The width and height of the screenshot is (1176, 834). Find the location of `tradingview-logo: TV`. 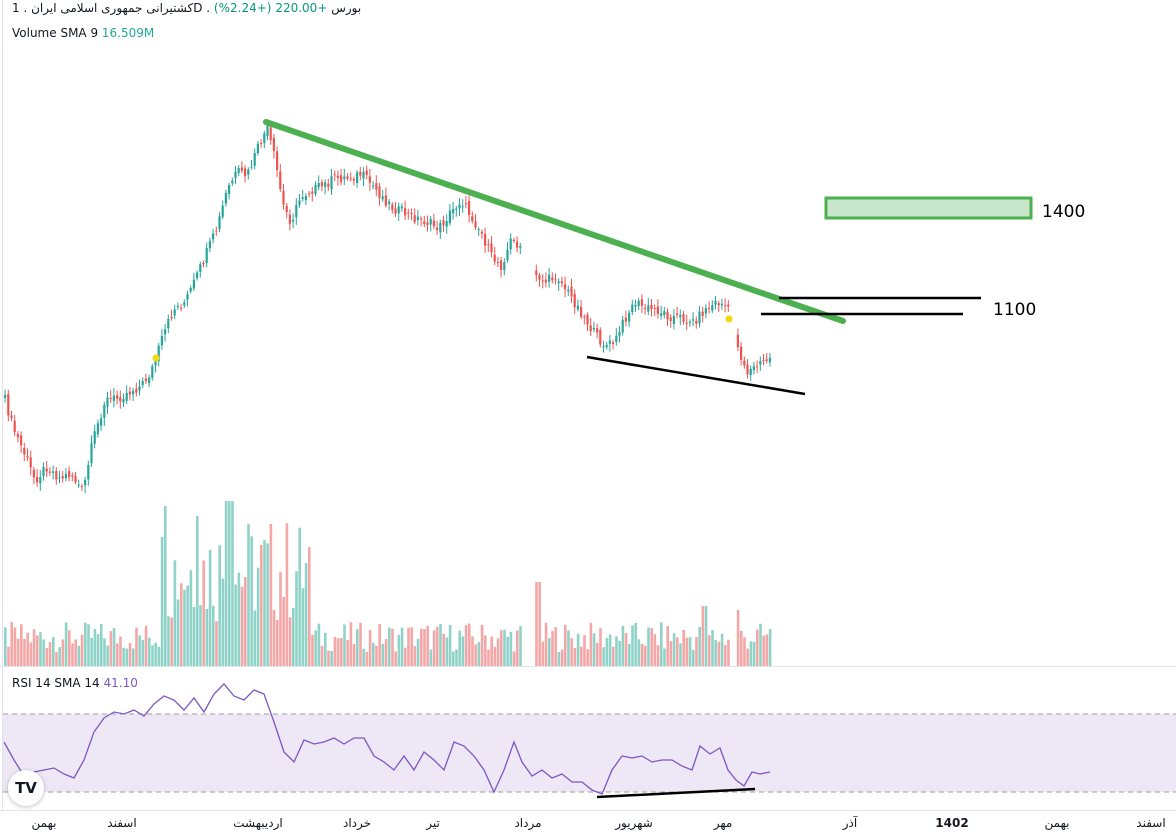

tradingview-logo: TV is located at coordinates (26, 788).